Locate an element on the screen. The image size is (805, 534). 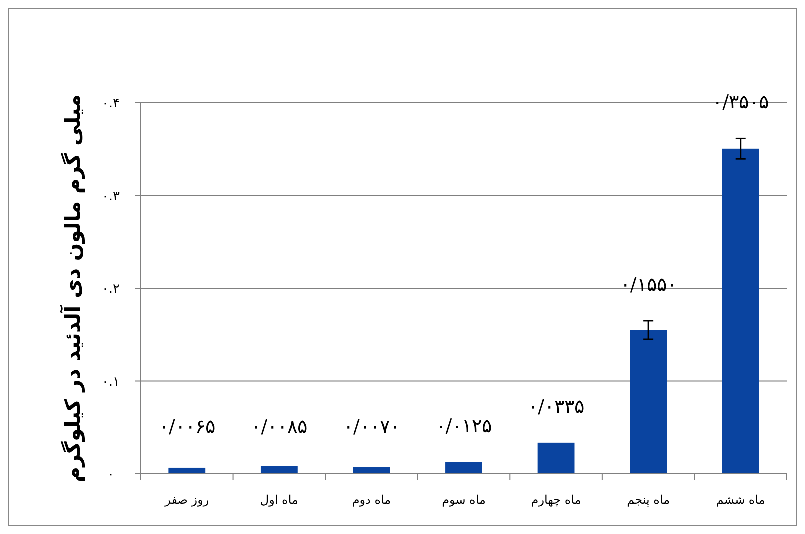
y-tick-label: ۰ is located at coordinates (111, 475).